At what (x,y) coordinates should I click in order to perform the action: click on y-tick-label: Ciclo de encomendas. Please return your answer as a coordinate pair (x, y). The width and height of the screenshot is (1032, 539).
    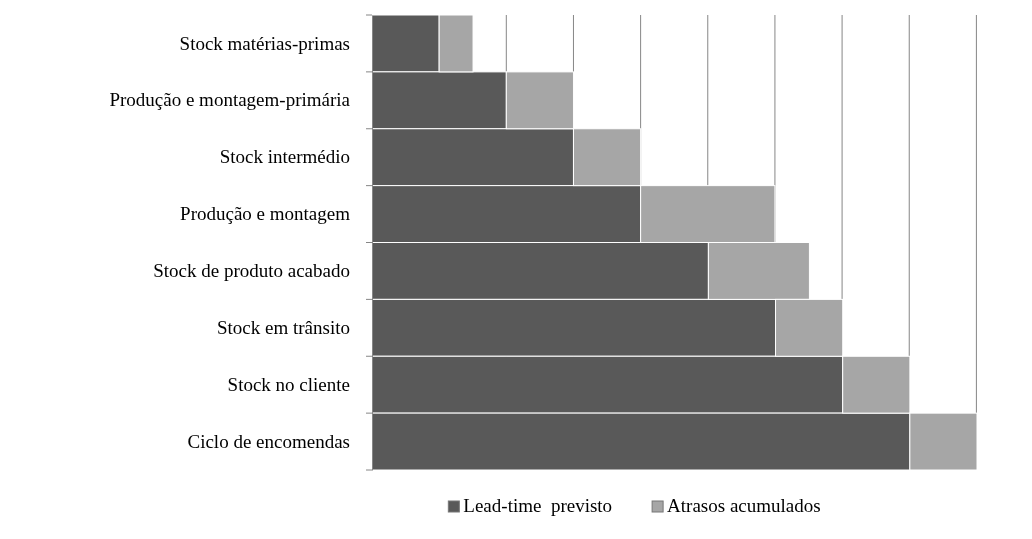
    Looking at the image, I should click on (268, 441).